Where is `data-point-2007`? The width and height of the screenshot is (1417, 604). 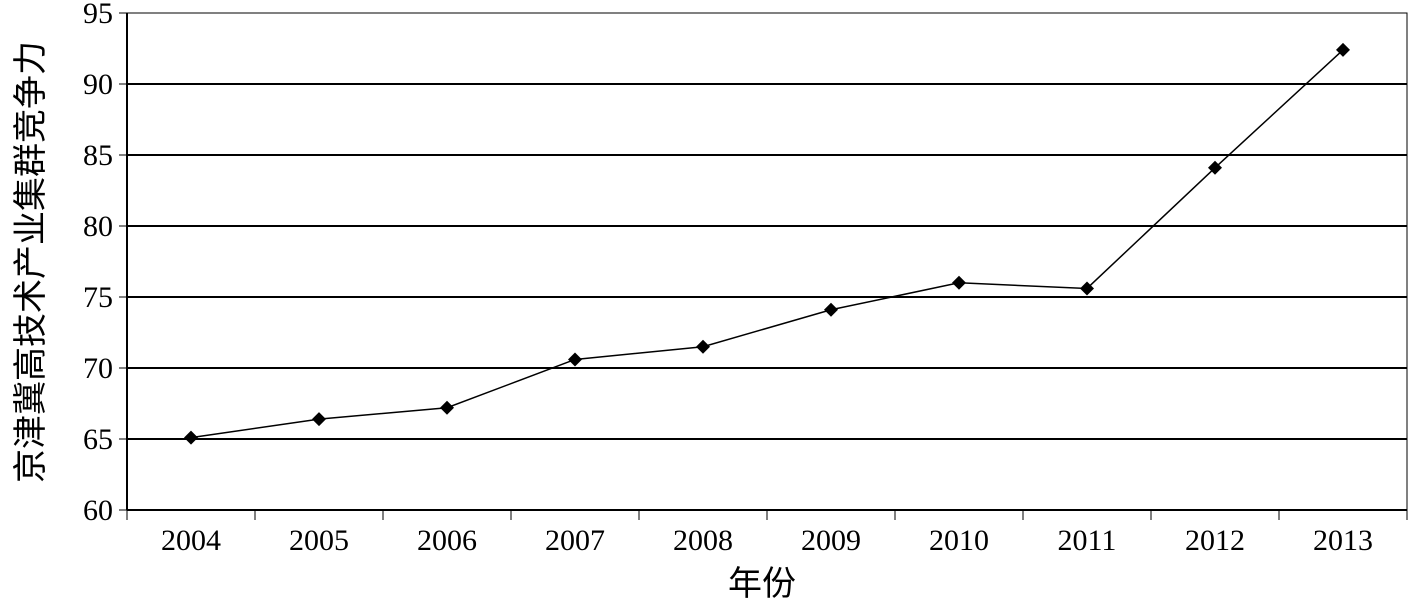
data-point-2007 is located at coordinates (575, 359).